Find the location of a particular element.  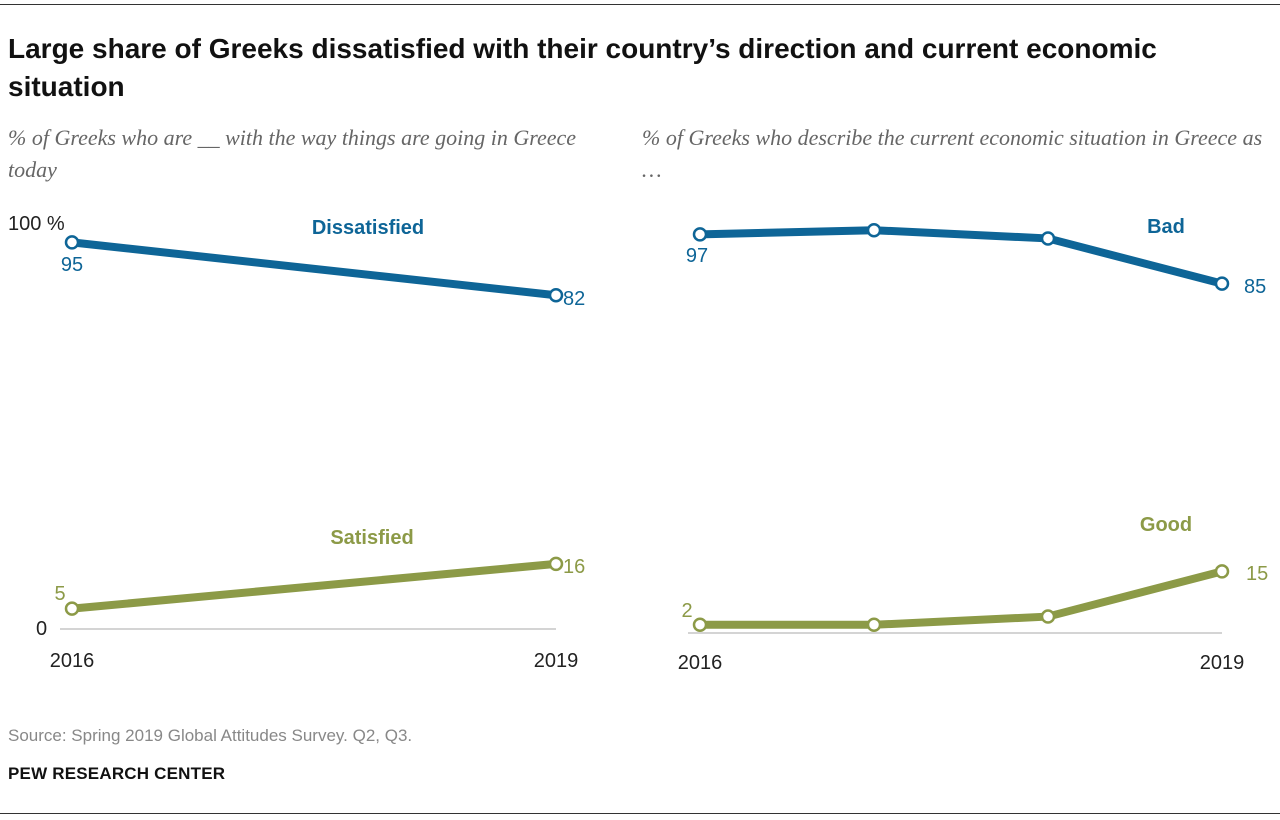

chart-1-series-good-line is located at coordinates (961, 598).